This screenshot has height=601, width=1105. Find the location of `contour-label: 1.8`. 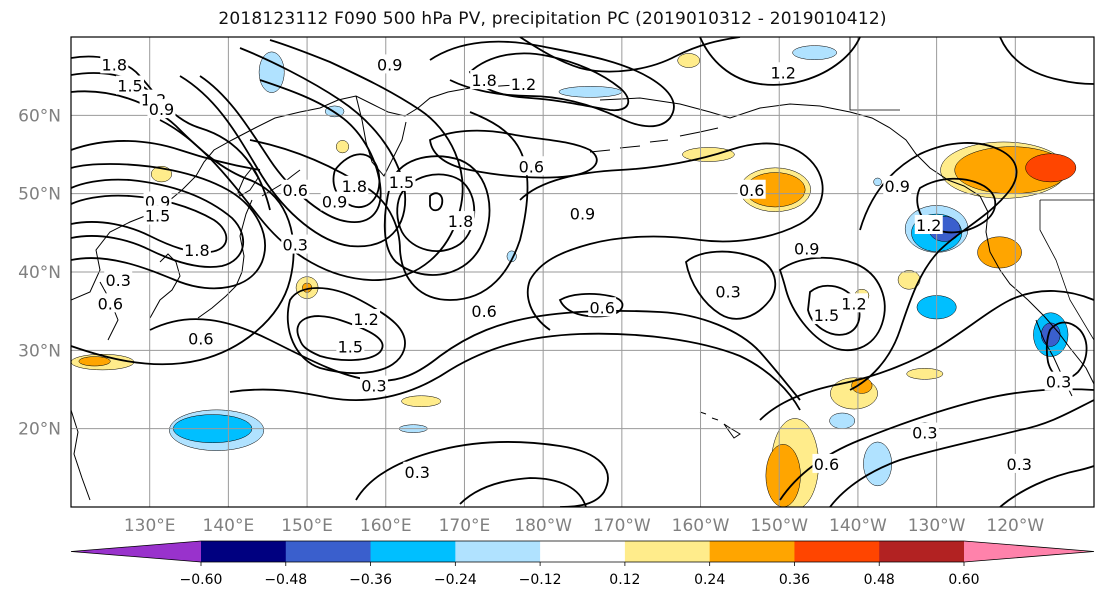

contour-label: 1.8 is located at coordinates (460, 221).